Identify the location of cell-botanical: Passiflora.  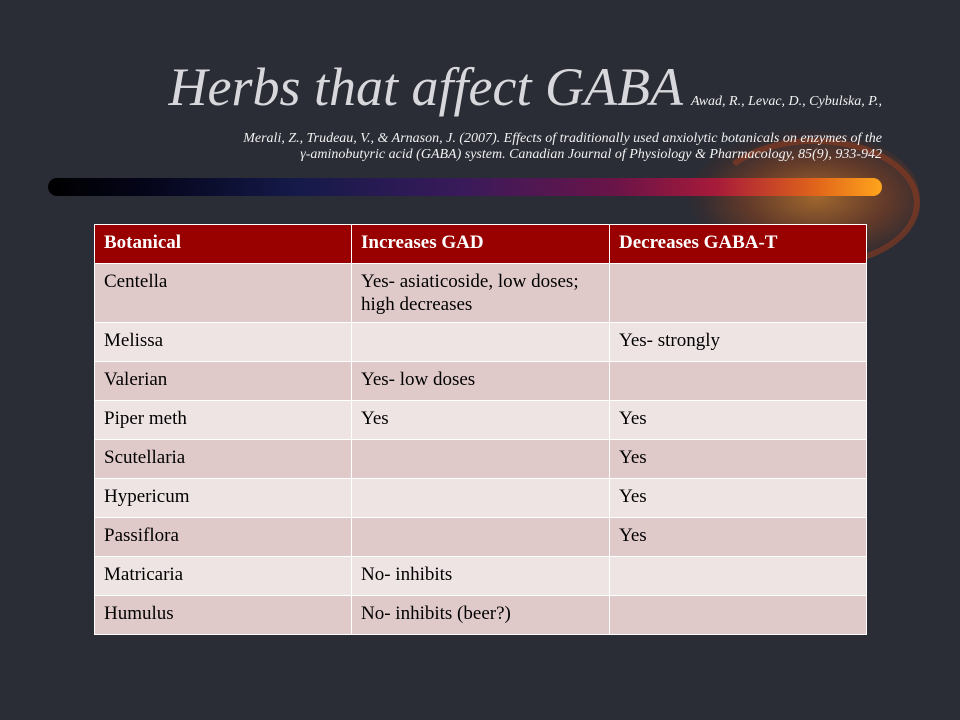
(223, 537).